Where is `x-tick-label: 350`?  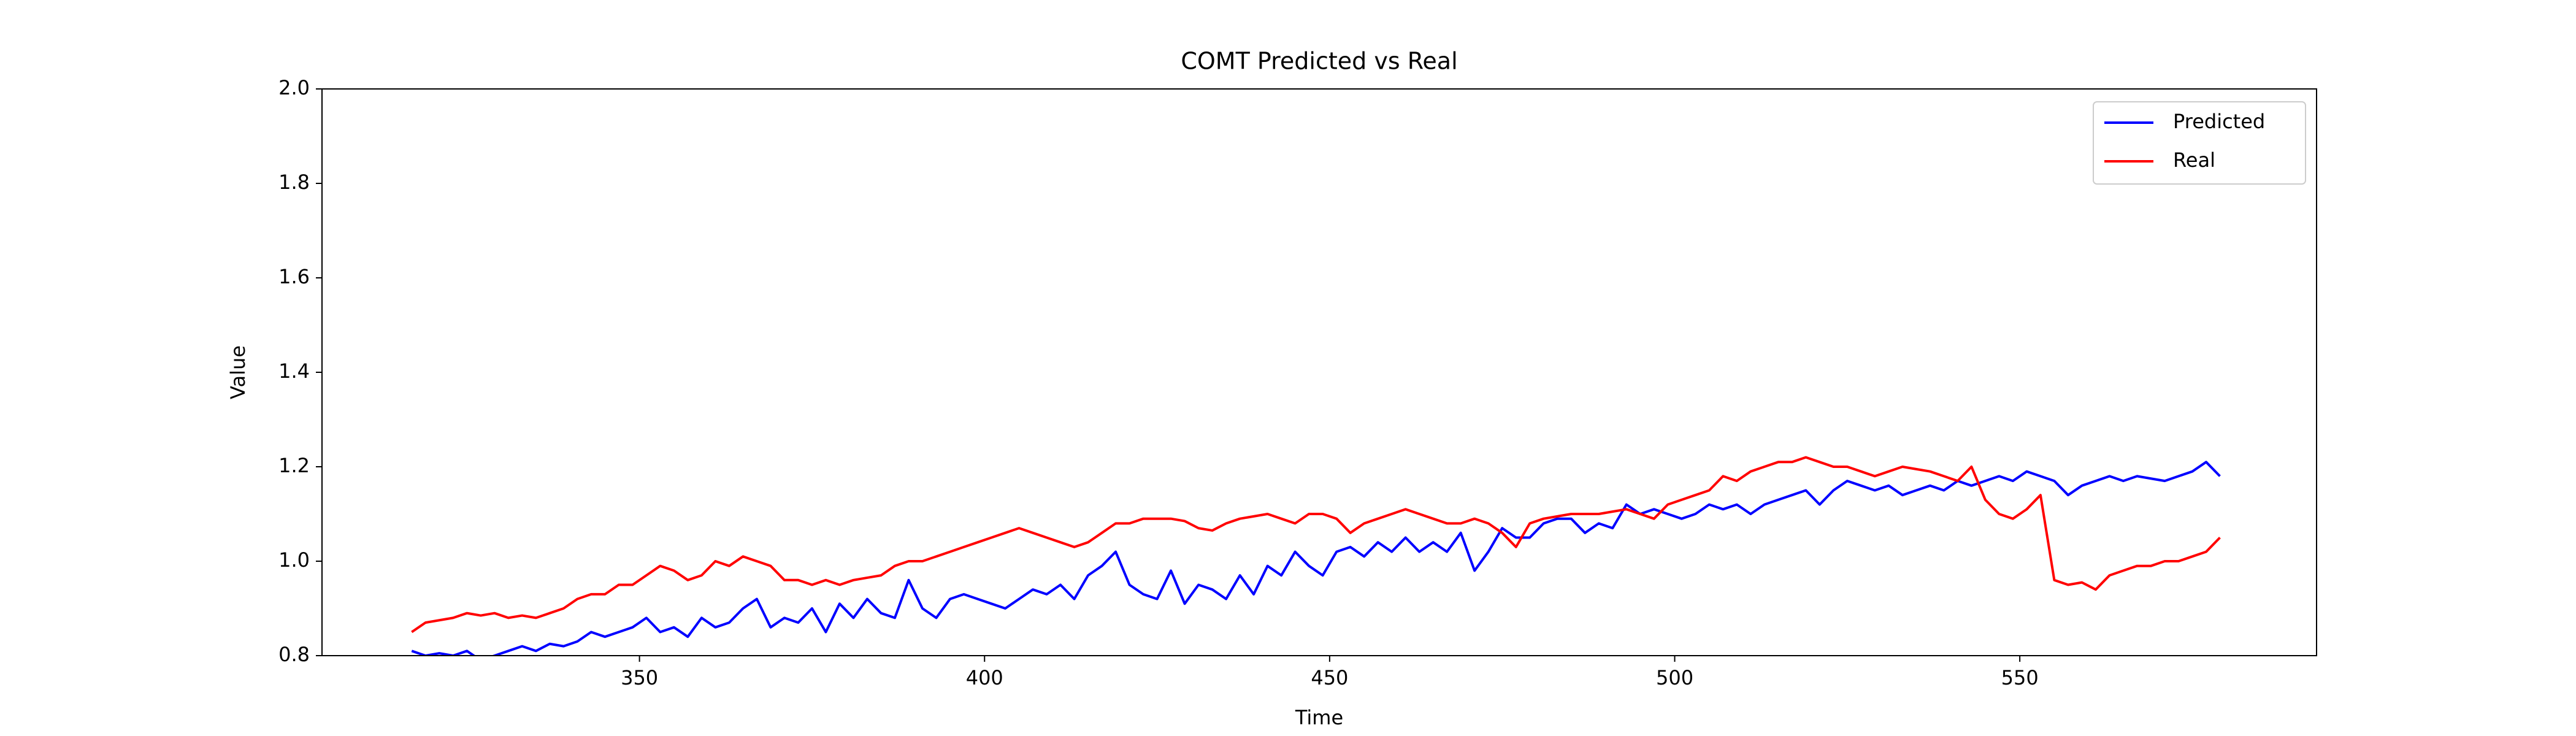 x-tick-label: 350 is located at coordinates (639, 677).